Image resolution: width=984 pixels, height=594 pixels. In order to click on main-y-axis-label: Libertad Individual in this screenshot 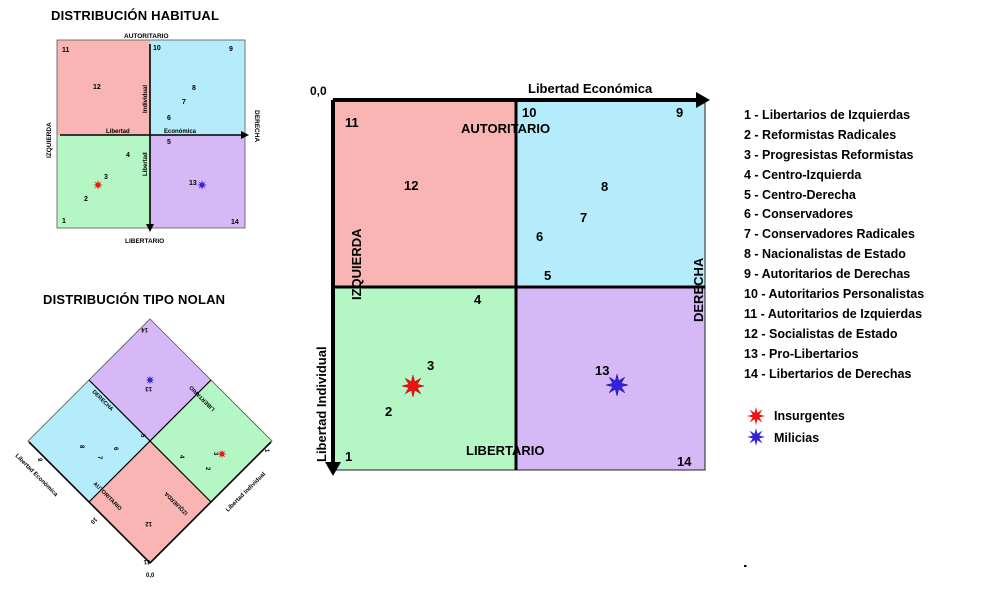, I will do `click(321, 404)`.